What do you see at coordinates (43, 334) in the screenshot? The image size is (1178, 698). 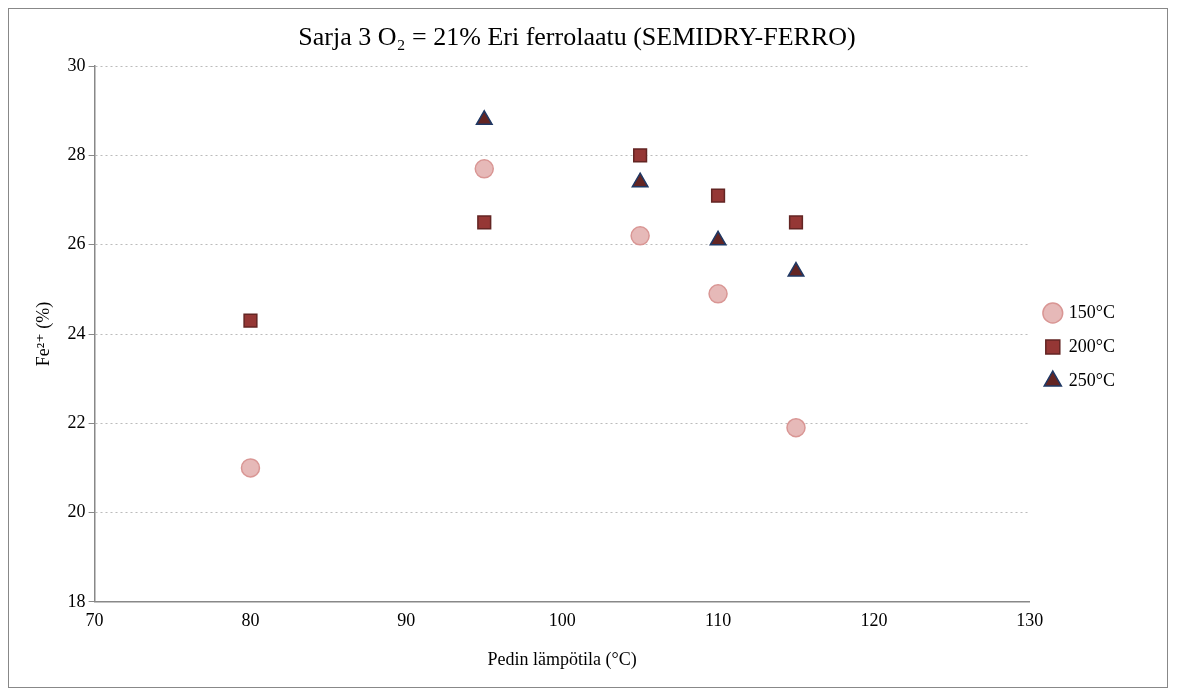 I see `y-axis-title: Fe²⁺ (%)` at bounding box center [43, 334].